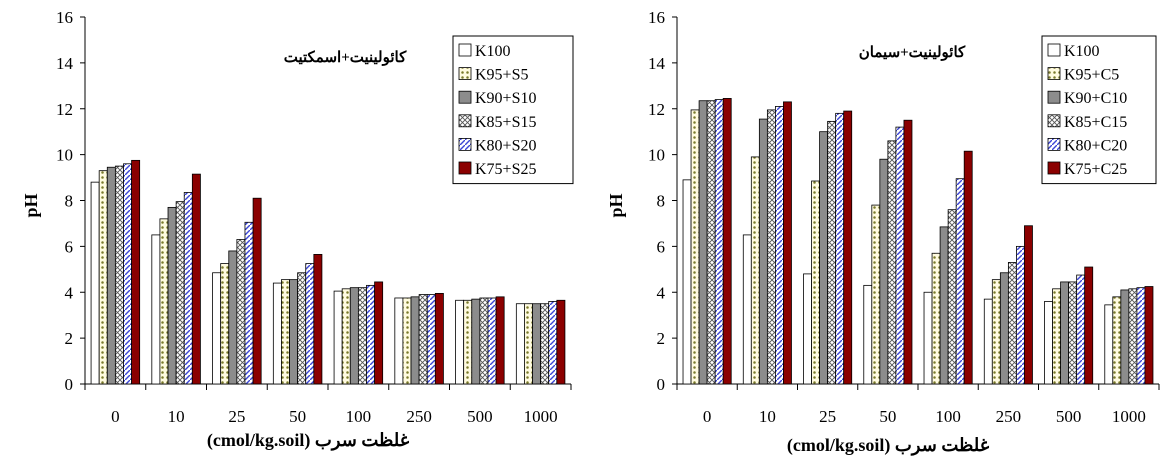 The height and width of the screenshot is (463, 1164). What do you see at coordinates (505, 122) in the screenshot?
I see `legend-label: K85+S15` at bounding box center [505, 122].